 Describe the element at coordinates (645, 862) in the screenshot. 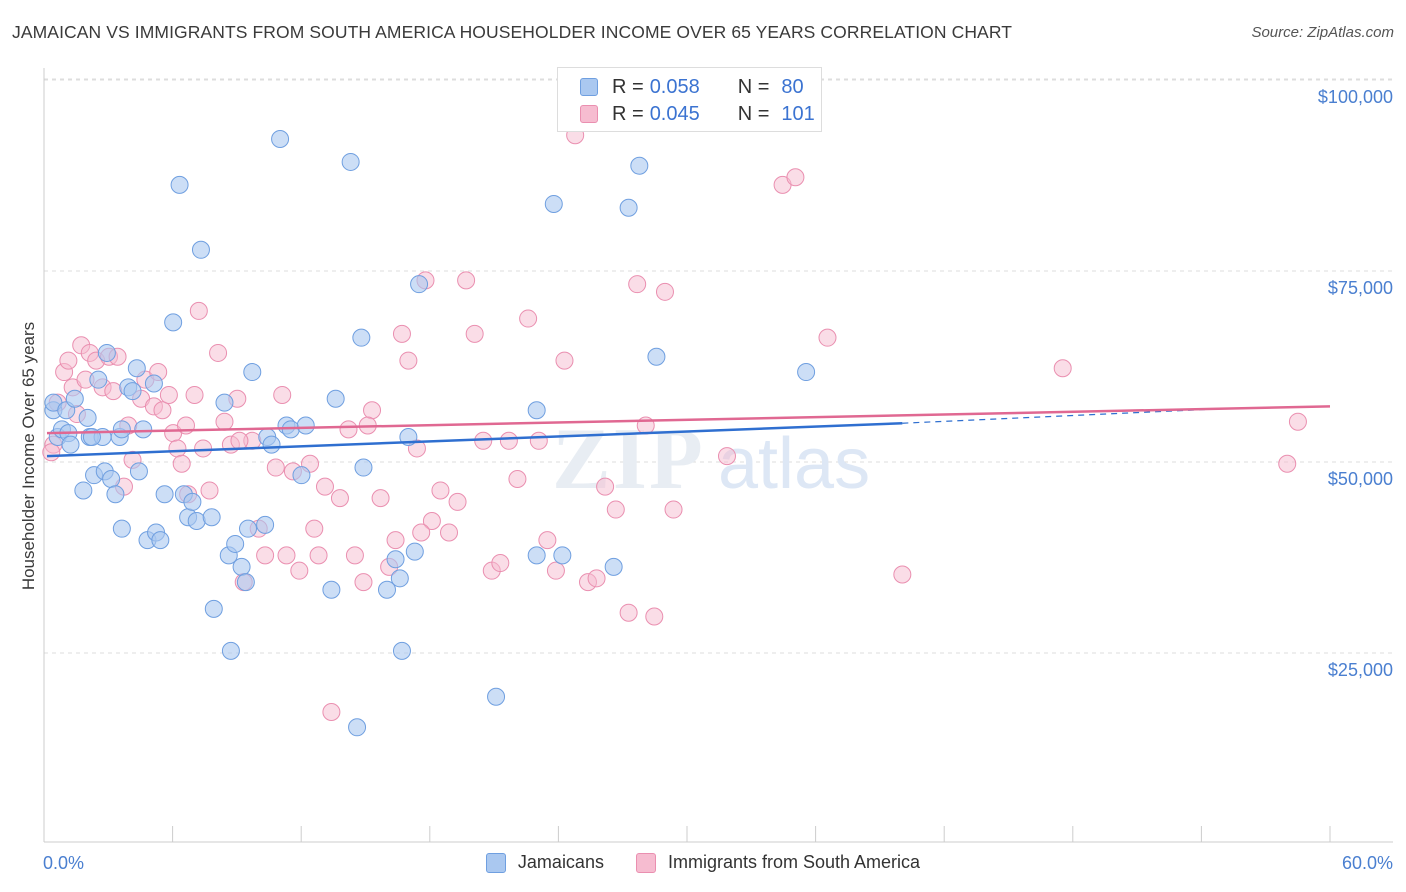

I see `immigrants-swatch` at that location.